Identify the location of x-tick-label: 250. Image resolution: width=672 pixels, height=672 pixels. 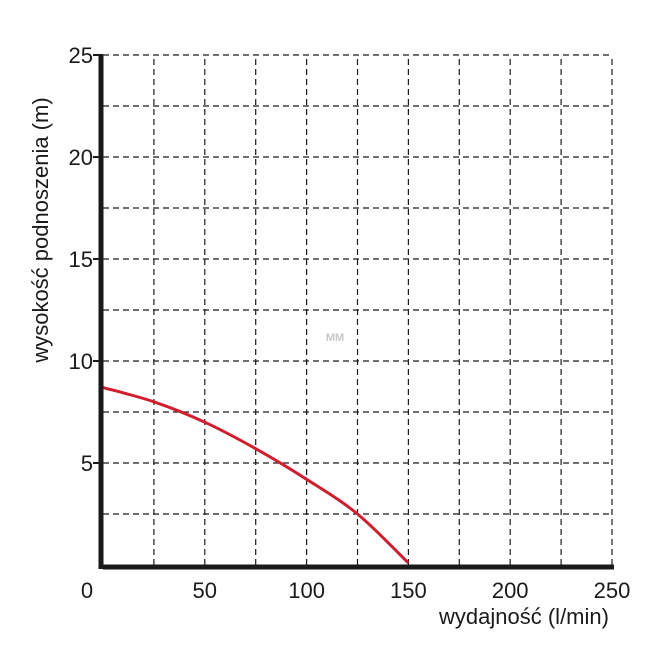
(612, 590).